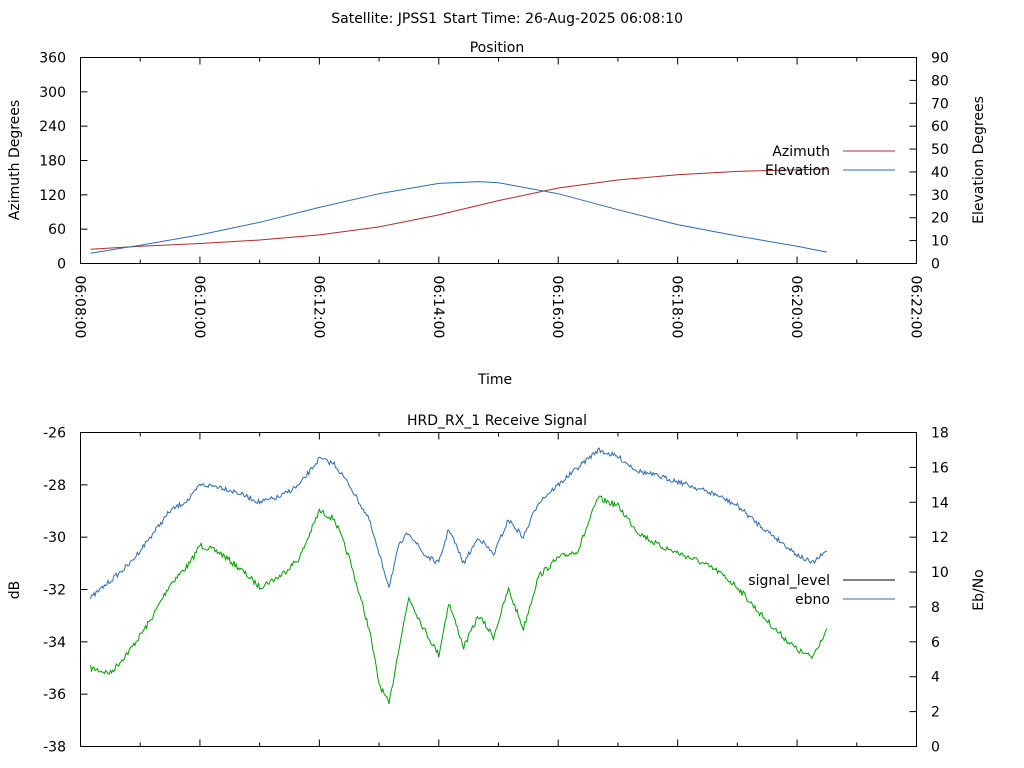  What do you see at coordinates (52, 93) in the screenshot?
I see `ytick-label: 300` at bounding box center [52, 93].